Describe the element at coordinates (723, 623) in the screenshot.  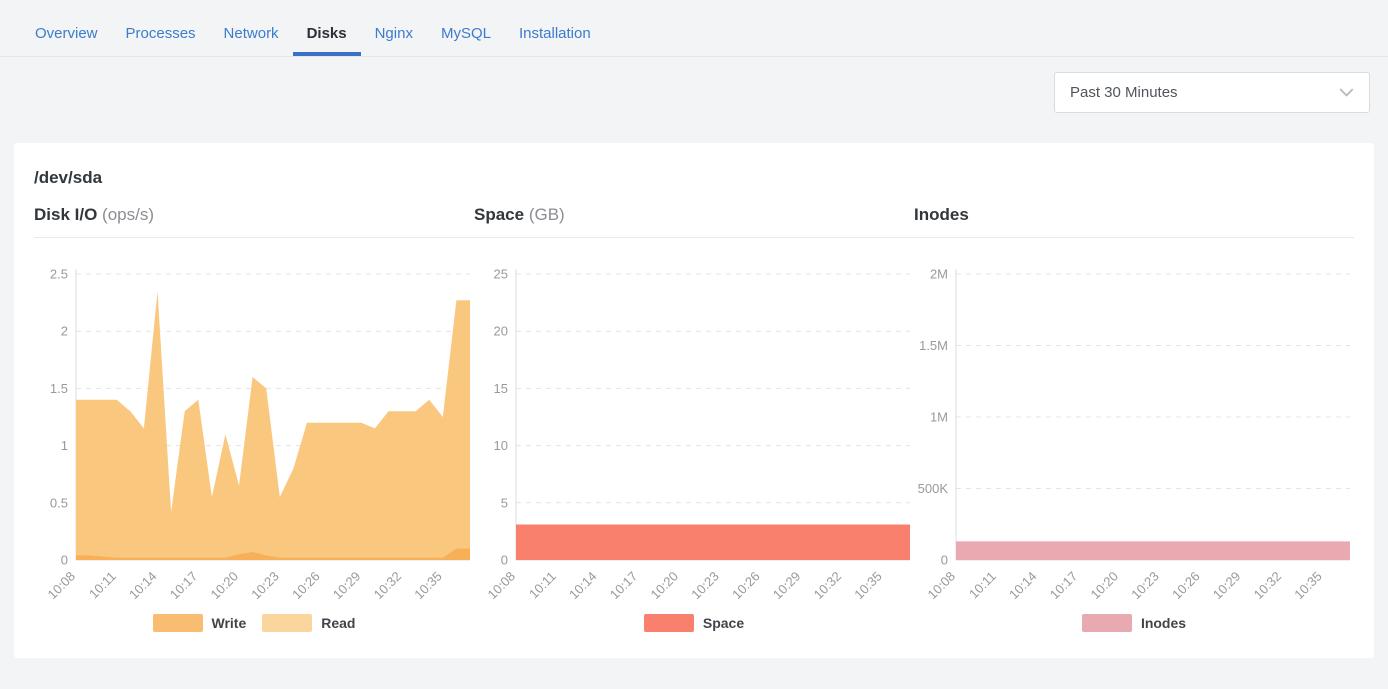
I see `legend-label-space: Space` at that location.